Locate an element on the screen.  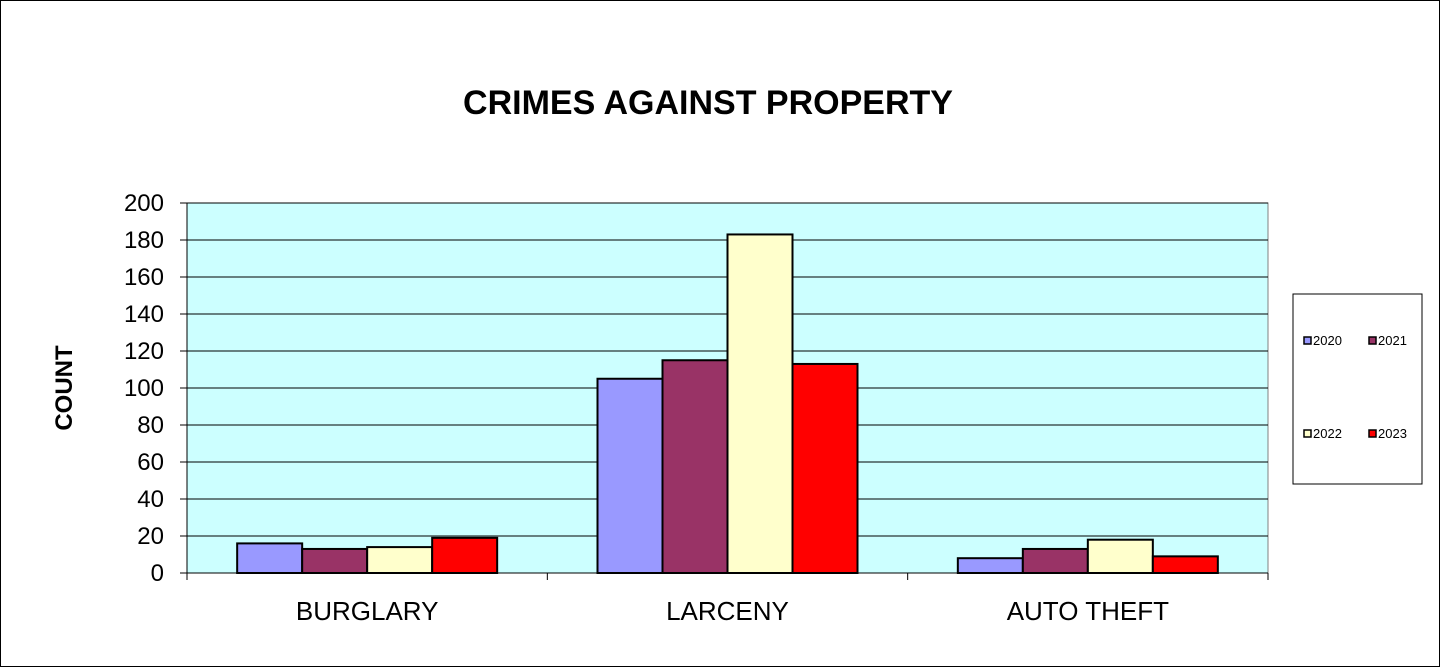
y-tick-label: 20 is located at coordinates (150, 536).